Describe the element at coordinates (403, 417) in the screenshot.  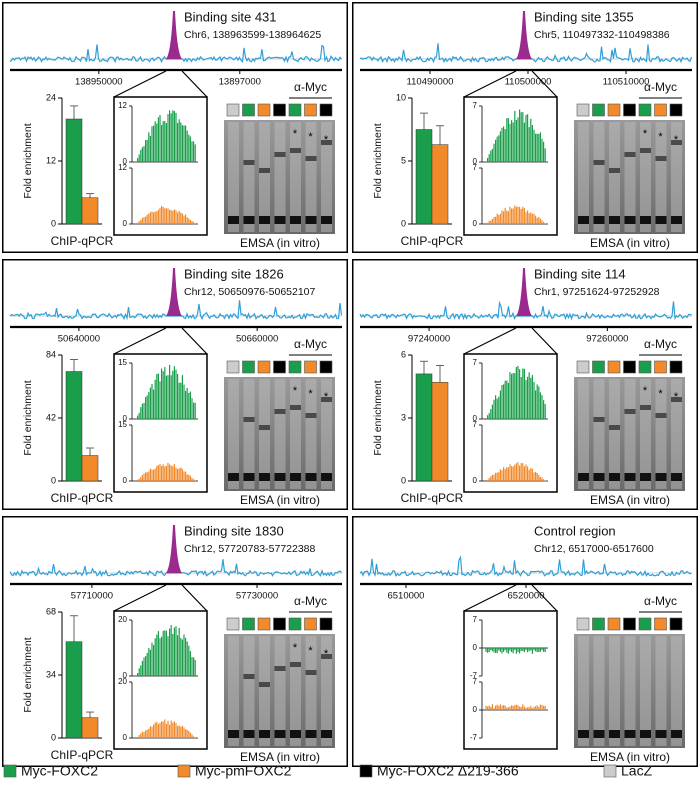
I see `y-tick-label: 3` at that location.